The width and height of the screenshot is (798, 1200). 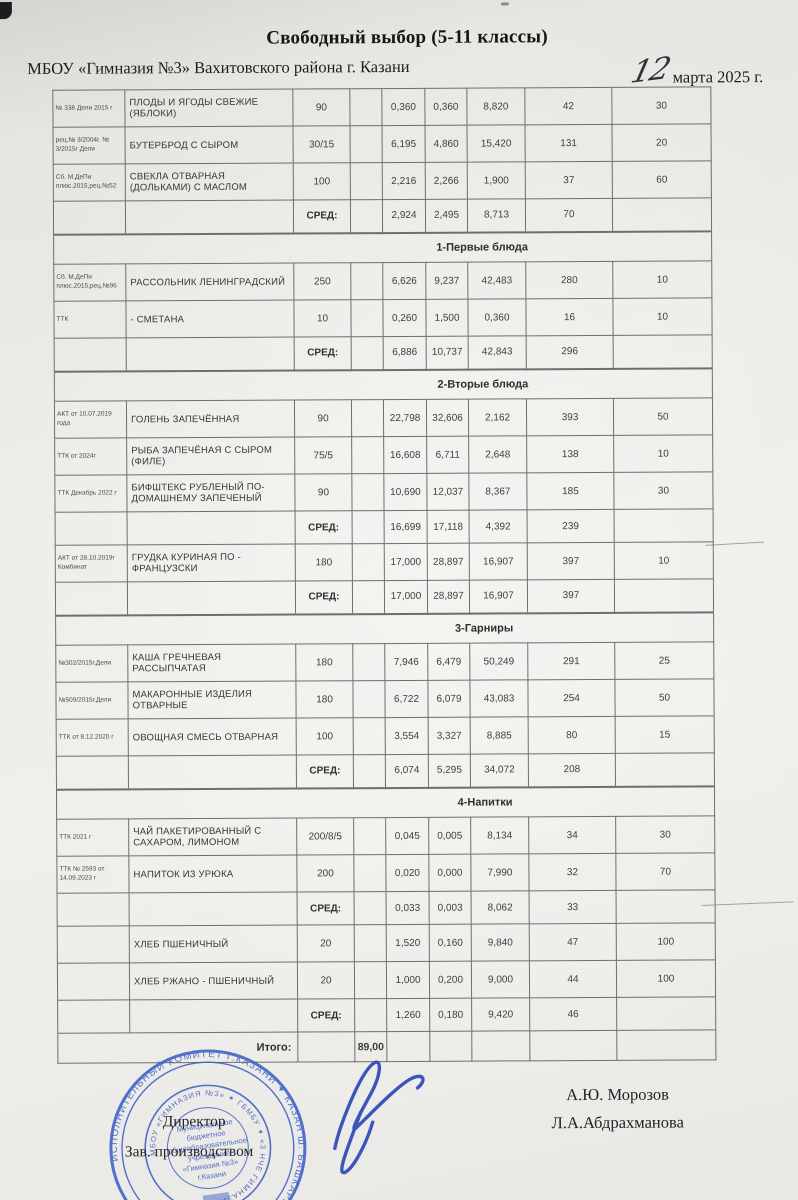 I want to click on cell-value: 16,907, so click(x=498, y=596).